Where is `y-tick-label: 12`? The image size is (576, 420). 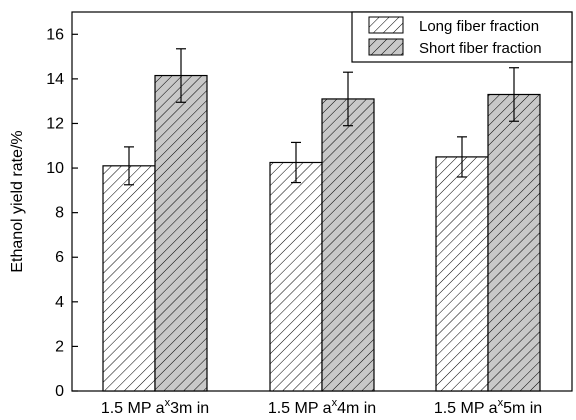
y-tick-label: 12 is located at coordinates (55, 123).